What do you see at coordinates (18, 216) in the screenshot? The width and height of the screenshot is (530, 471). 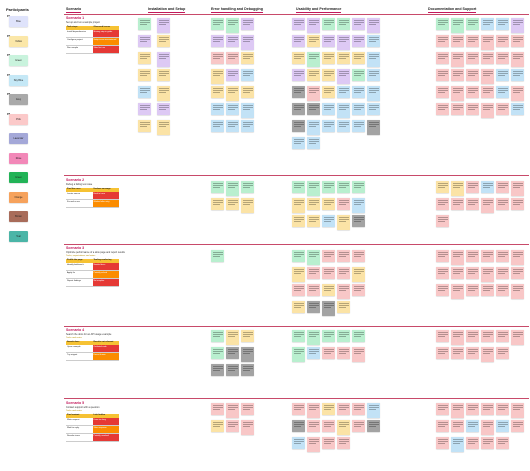 I see `legend-swatch: Brown` at bounding box center [18, 216].